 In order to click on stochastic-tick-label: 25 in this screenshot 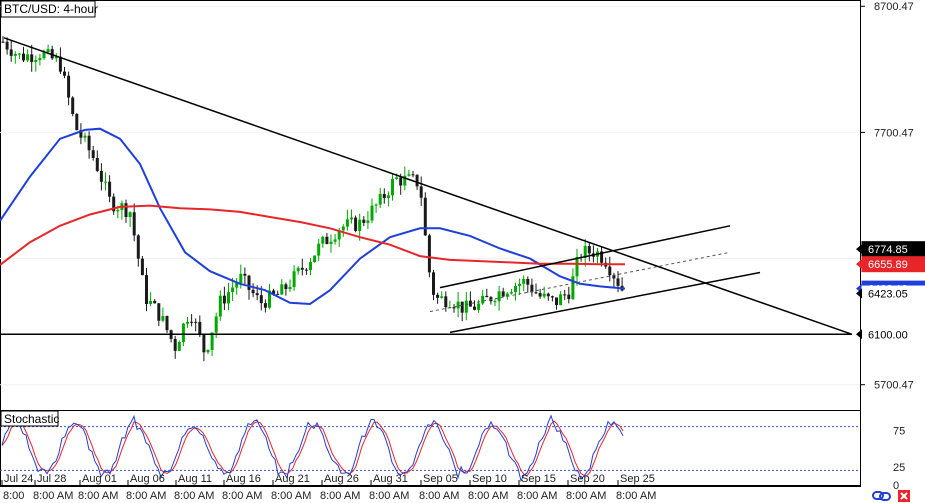, I will do `click(899, 468)`.